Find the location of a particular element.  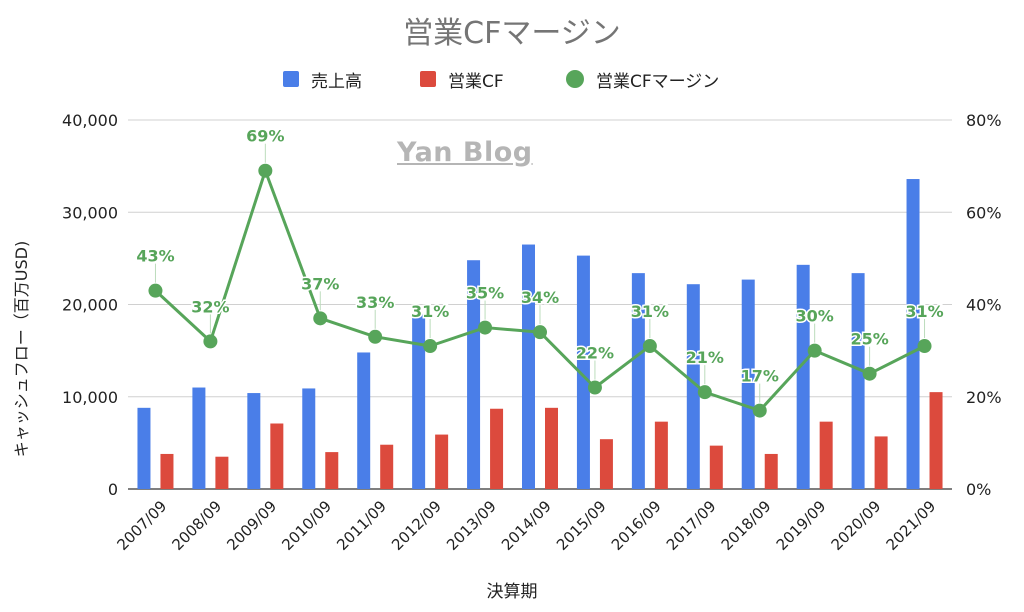

x-tick-label: 2013/09 is located at coordinates (471, 525).